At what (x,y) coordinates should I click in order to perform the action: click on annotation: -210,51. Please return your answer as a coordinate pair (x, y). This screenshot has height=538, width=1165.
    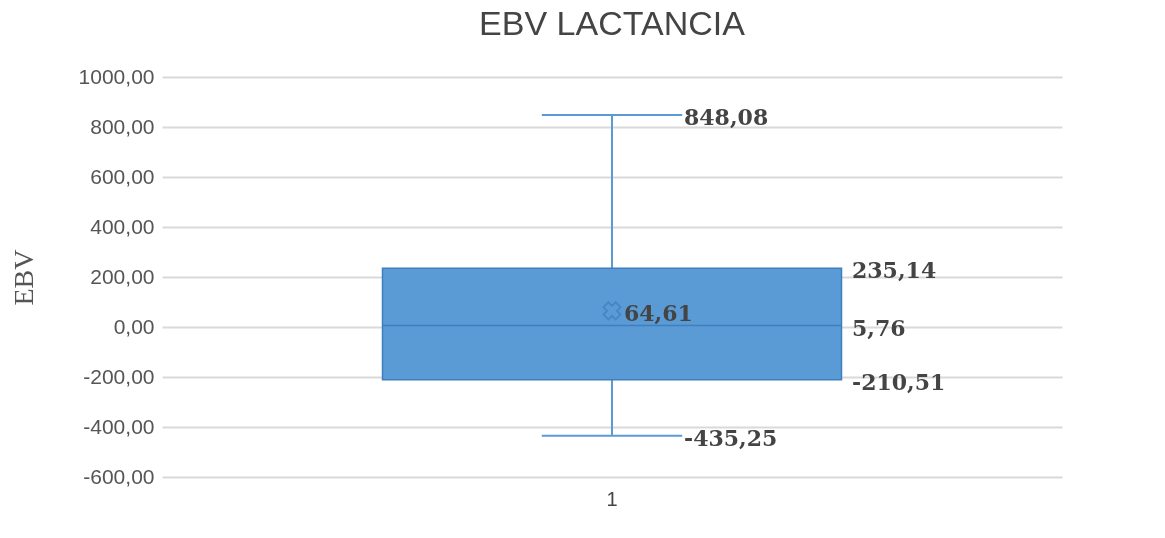
    Looking at the image, I should click on (899, 381).